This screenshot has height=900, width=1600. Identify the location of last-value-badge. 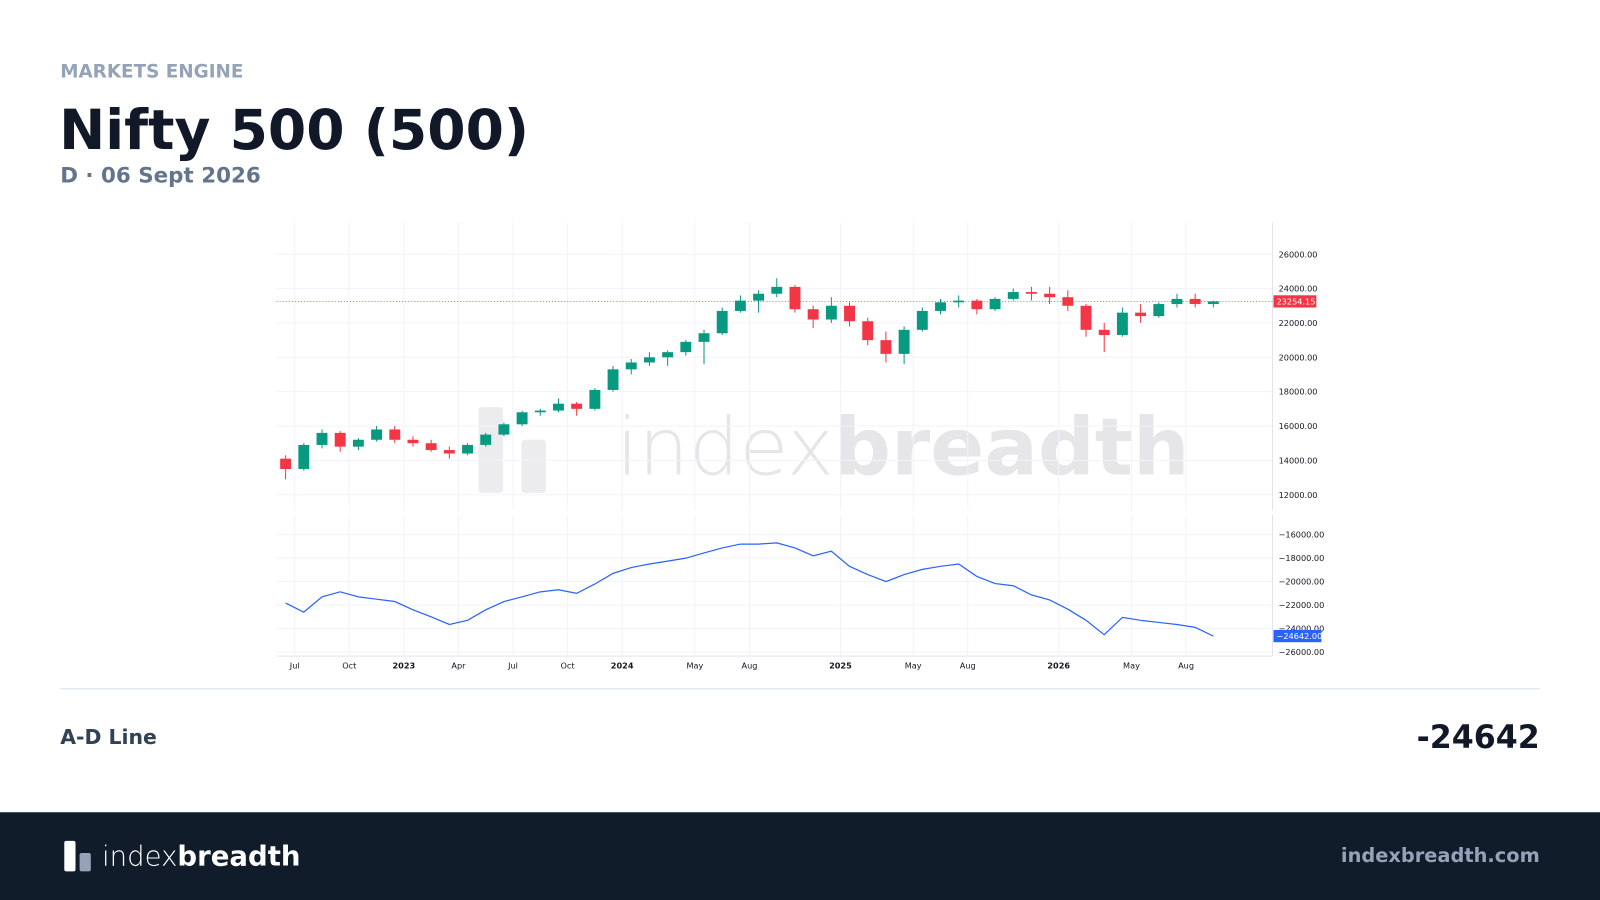
(1297, 636).